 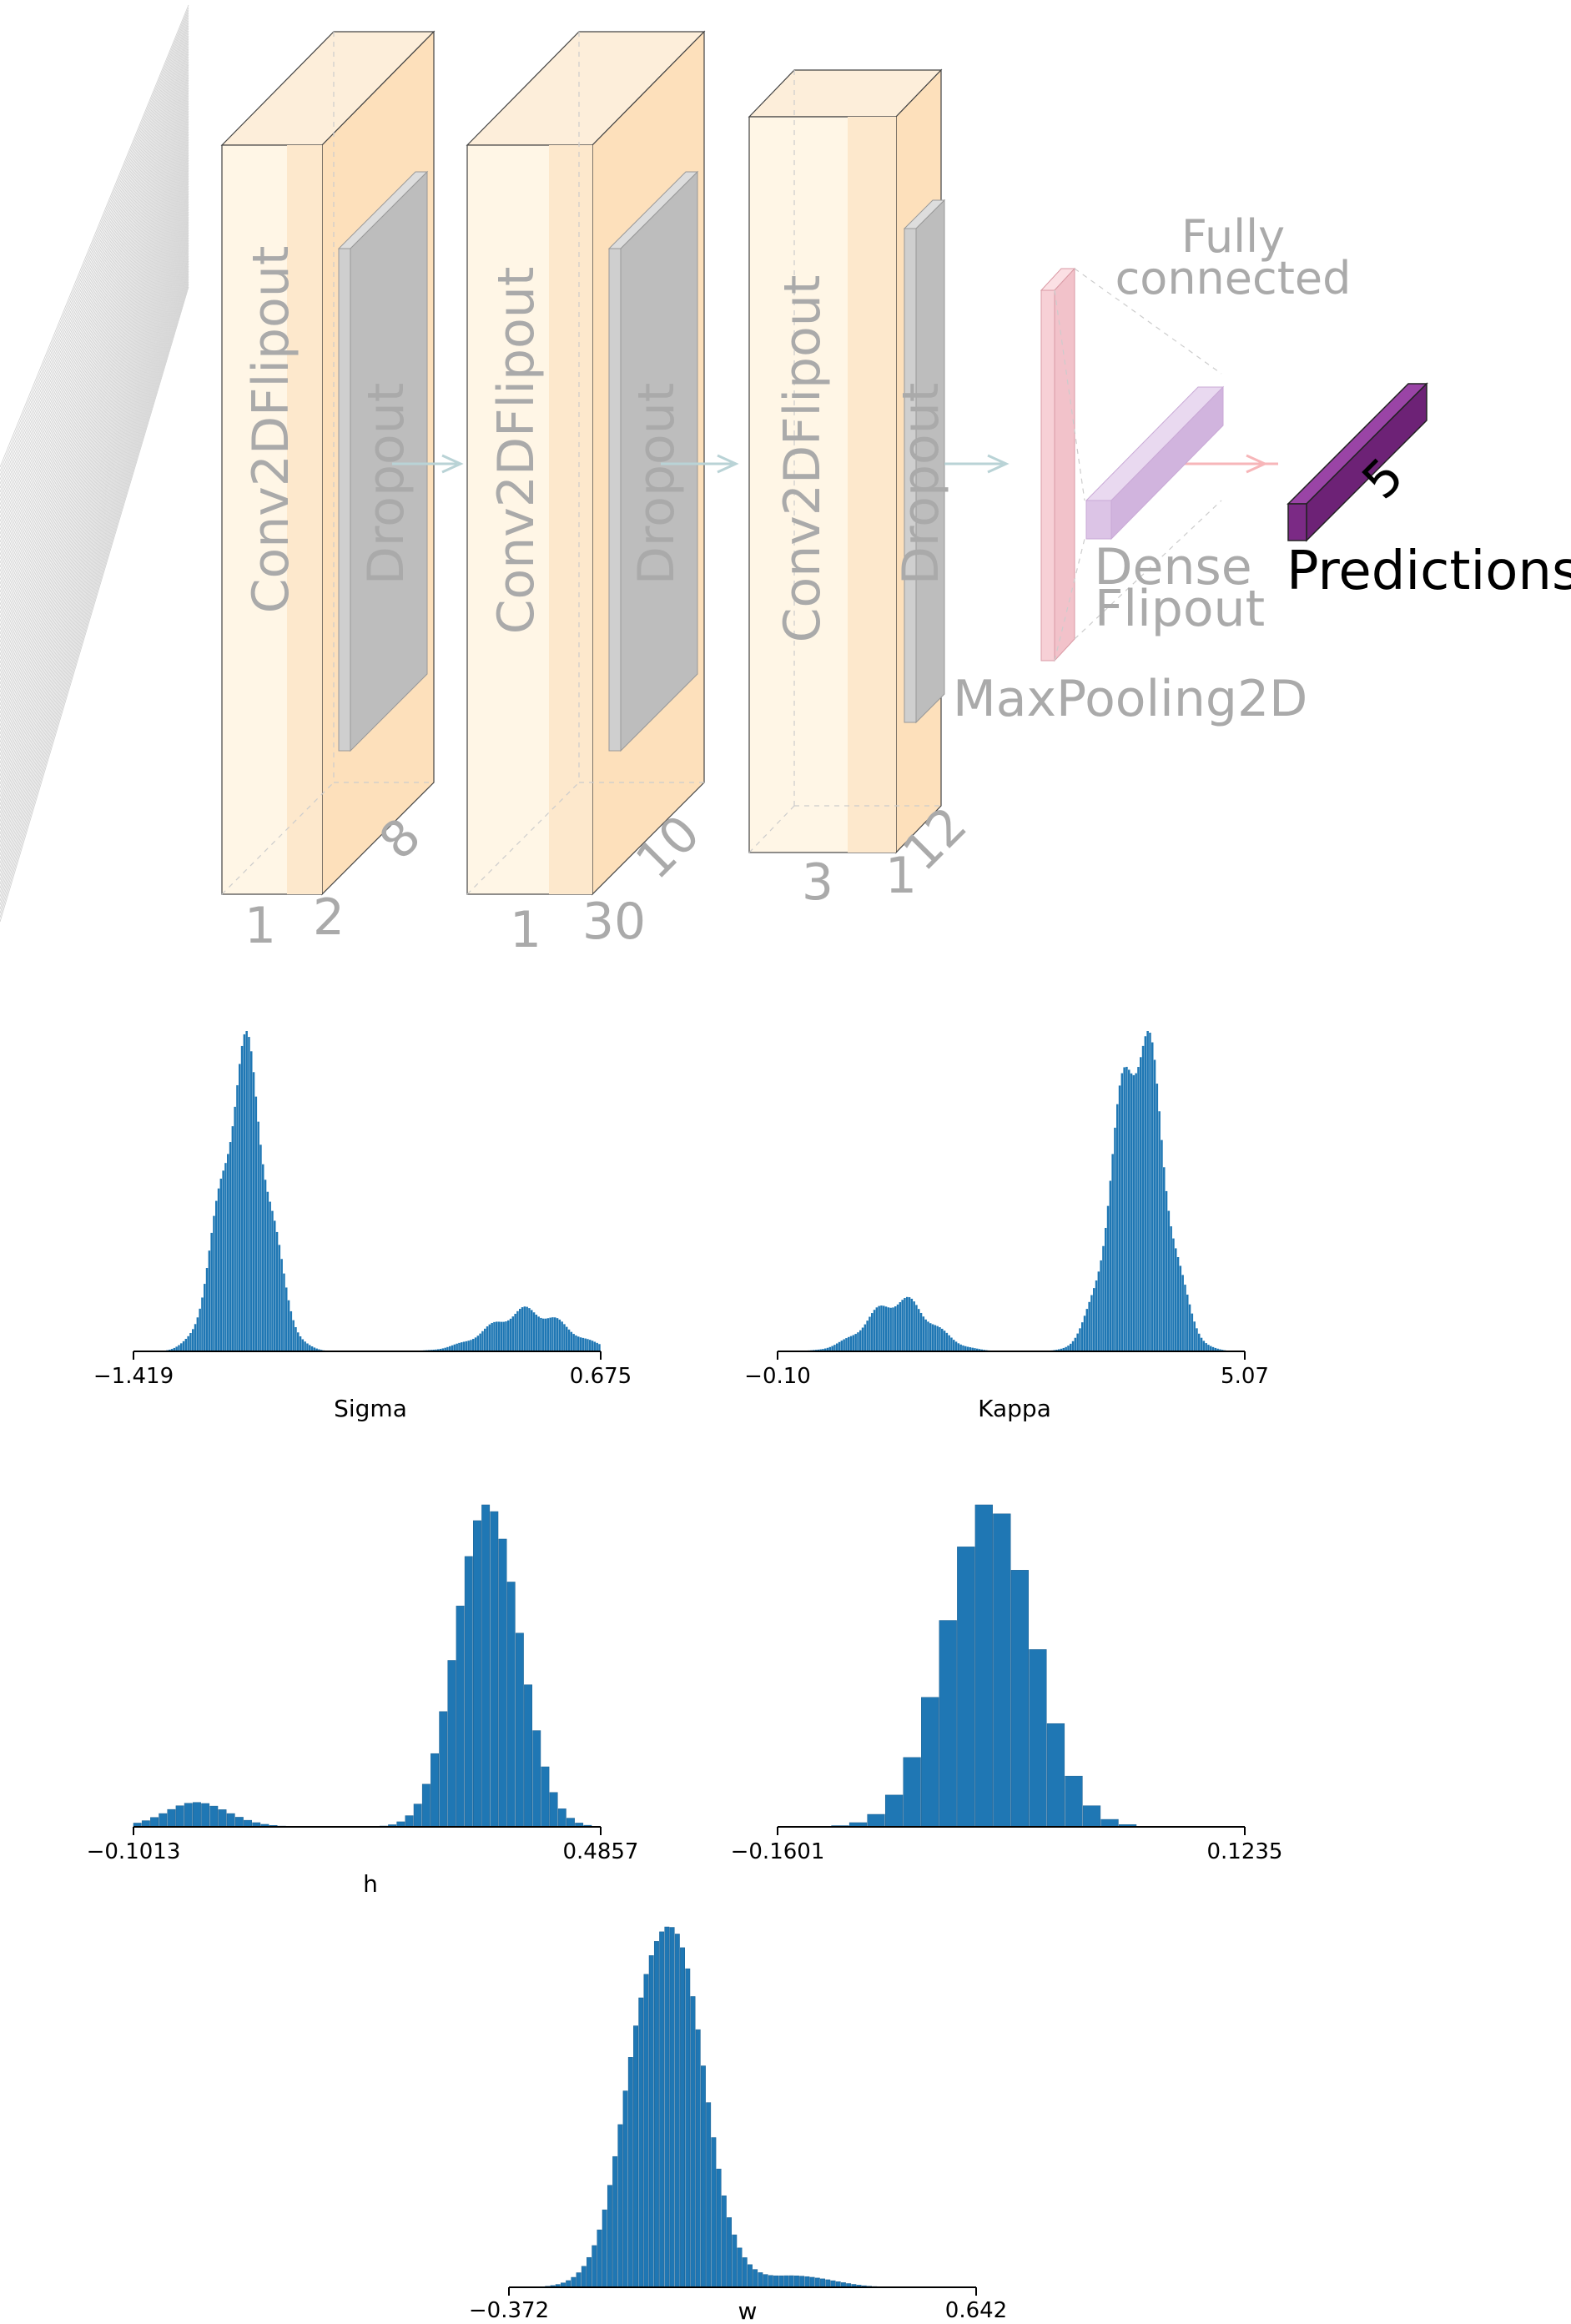 I want to click on maxpool-layer: MaxPooling2D, so click(x=1130, y=497).